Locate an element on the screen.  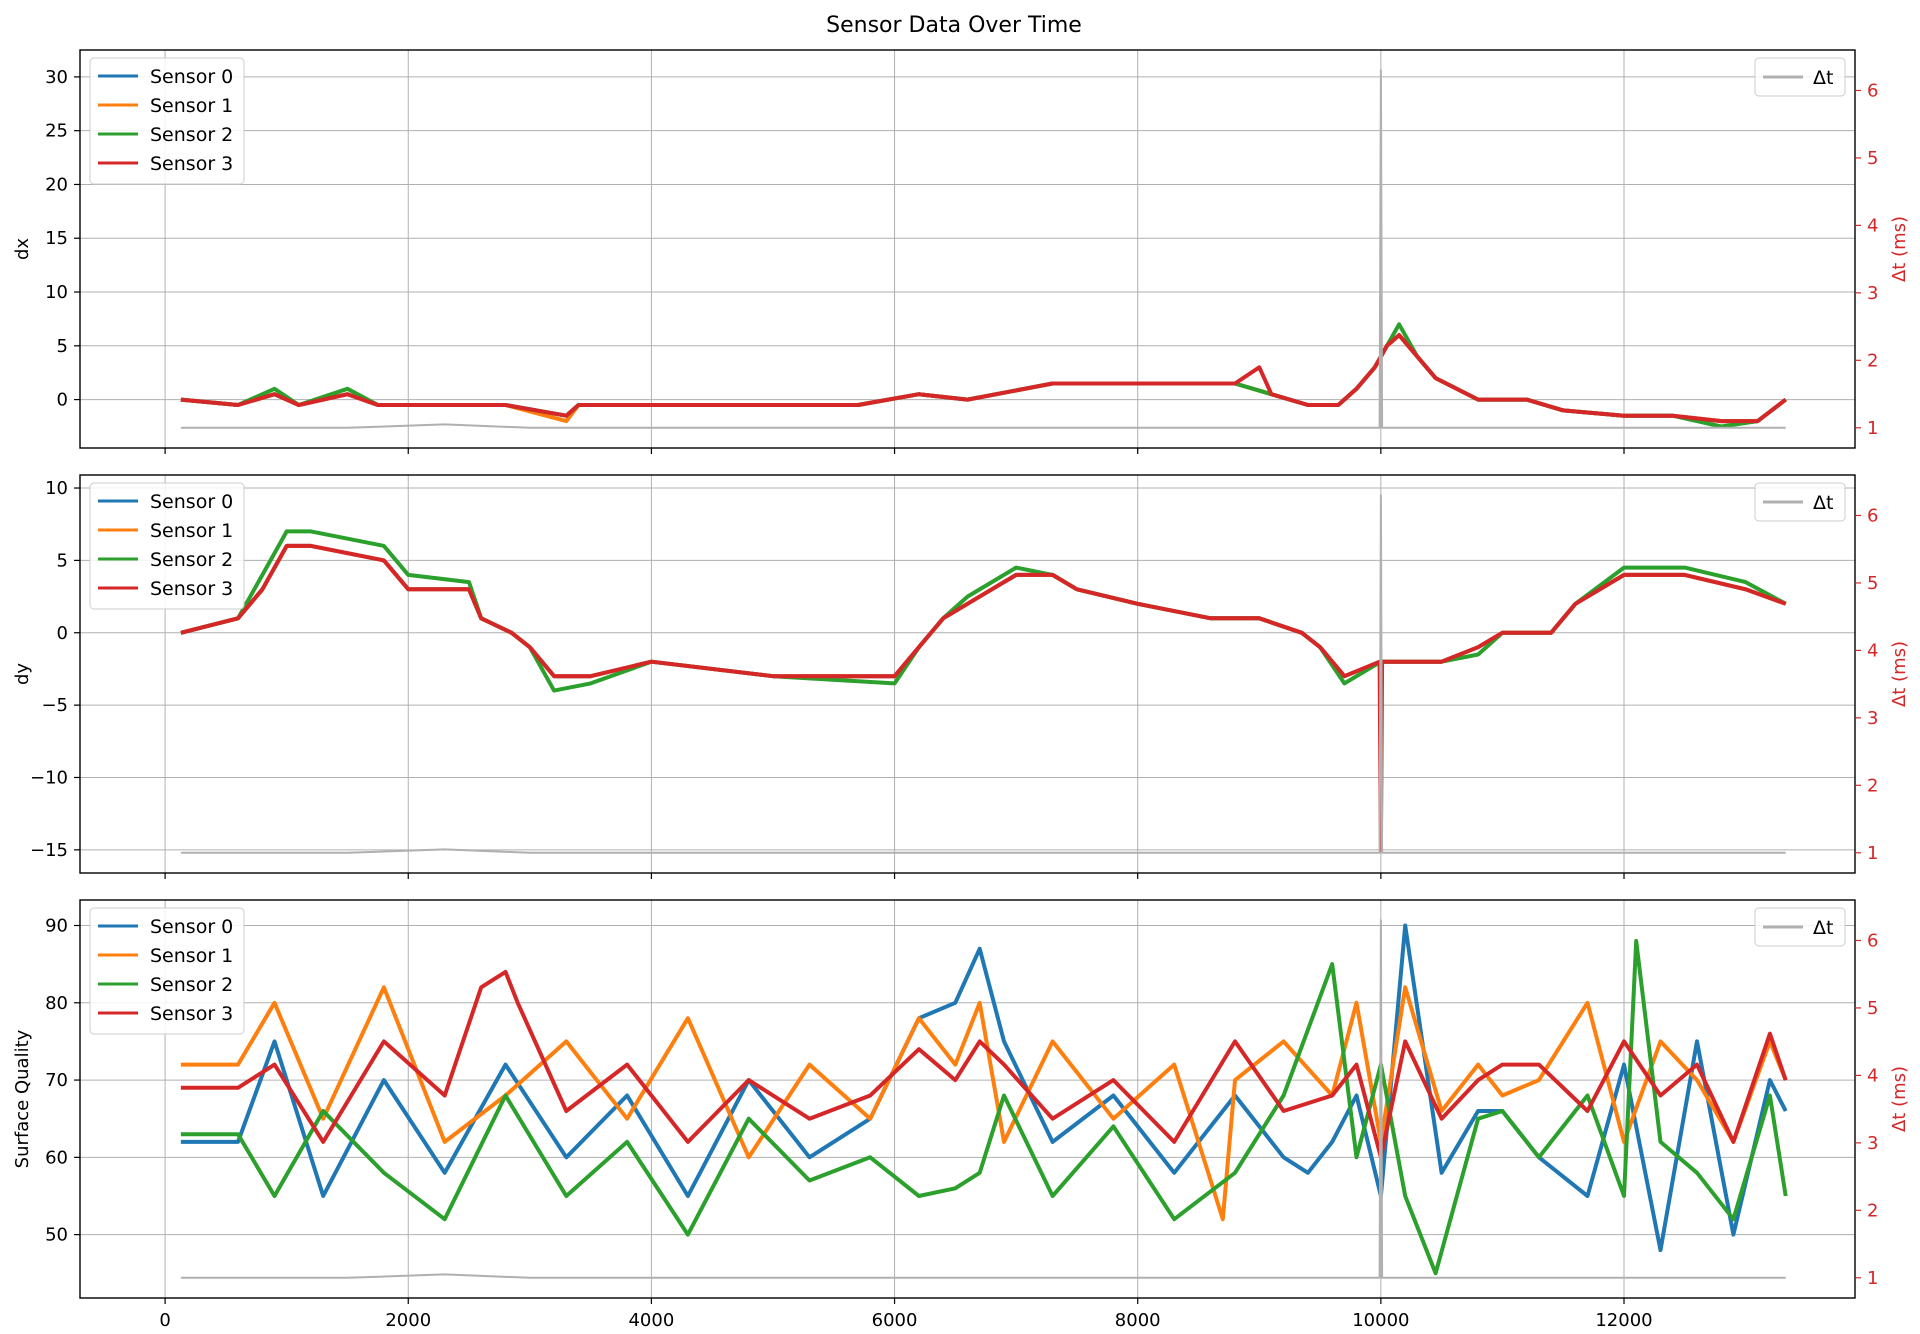
y-axis-label: dy is located at coordinates (22, 674).